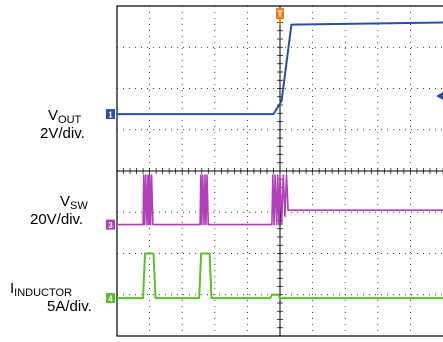  I want to click on channel-3-marker, so click(110, 224).